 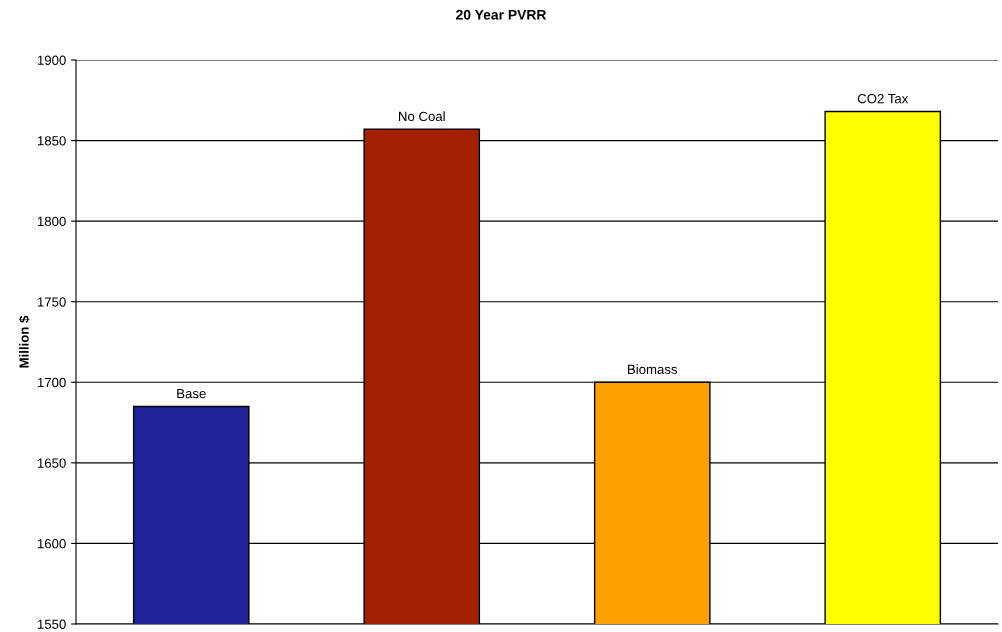 What do you see at coordinates (51, 463) in the screenshot?
I see `y-tick-label: 1650` at bounding box center [51, 463].